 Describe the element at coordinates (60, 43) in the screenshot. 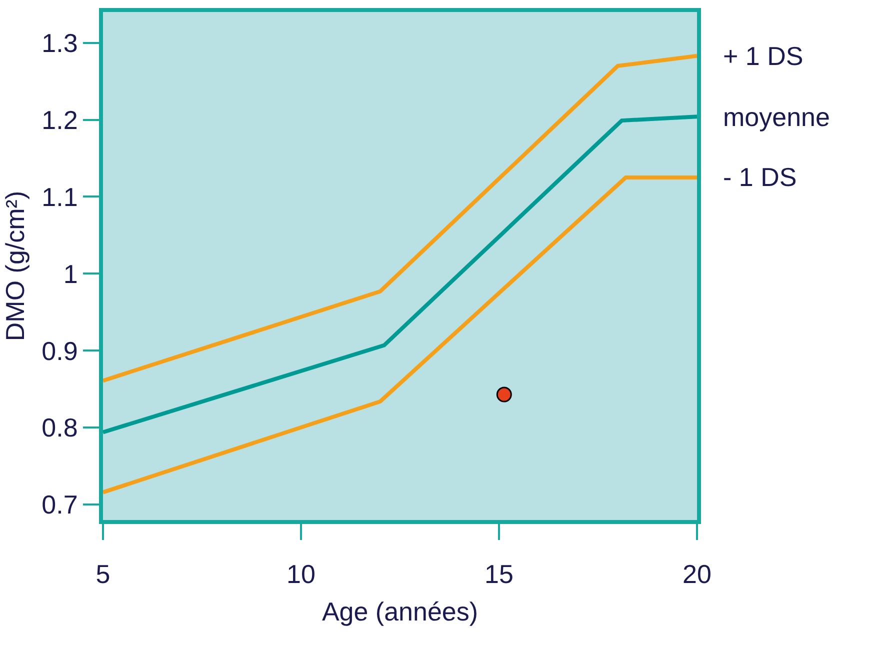

I see `y-tick-label: 1.3` at that location.